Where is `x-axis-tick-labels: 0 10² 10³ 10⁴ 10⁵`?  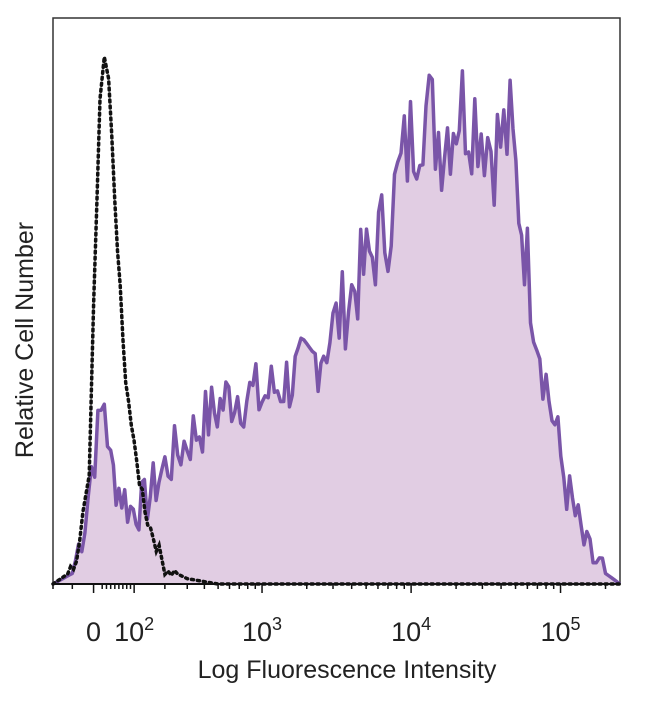 x-axis-tick-labels: 0 10² 10³ 10⁴ 10⁵ is located at coordinates (333, 630).